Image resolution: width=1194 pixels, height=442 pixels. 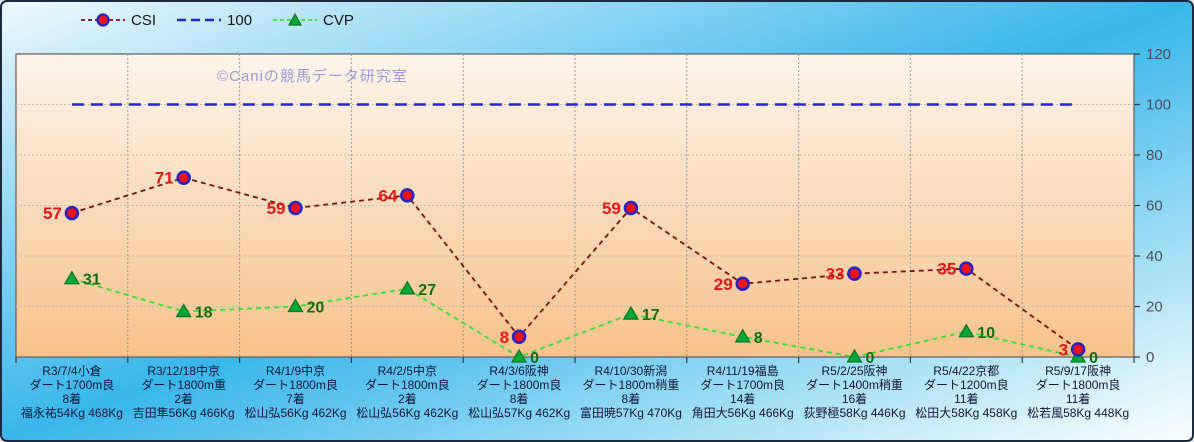 I want to click on legend-item-csi: CSI, so click(x=118, y=20).